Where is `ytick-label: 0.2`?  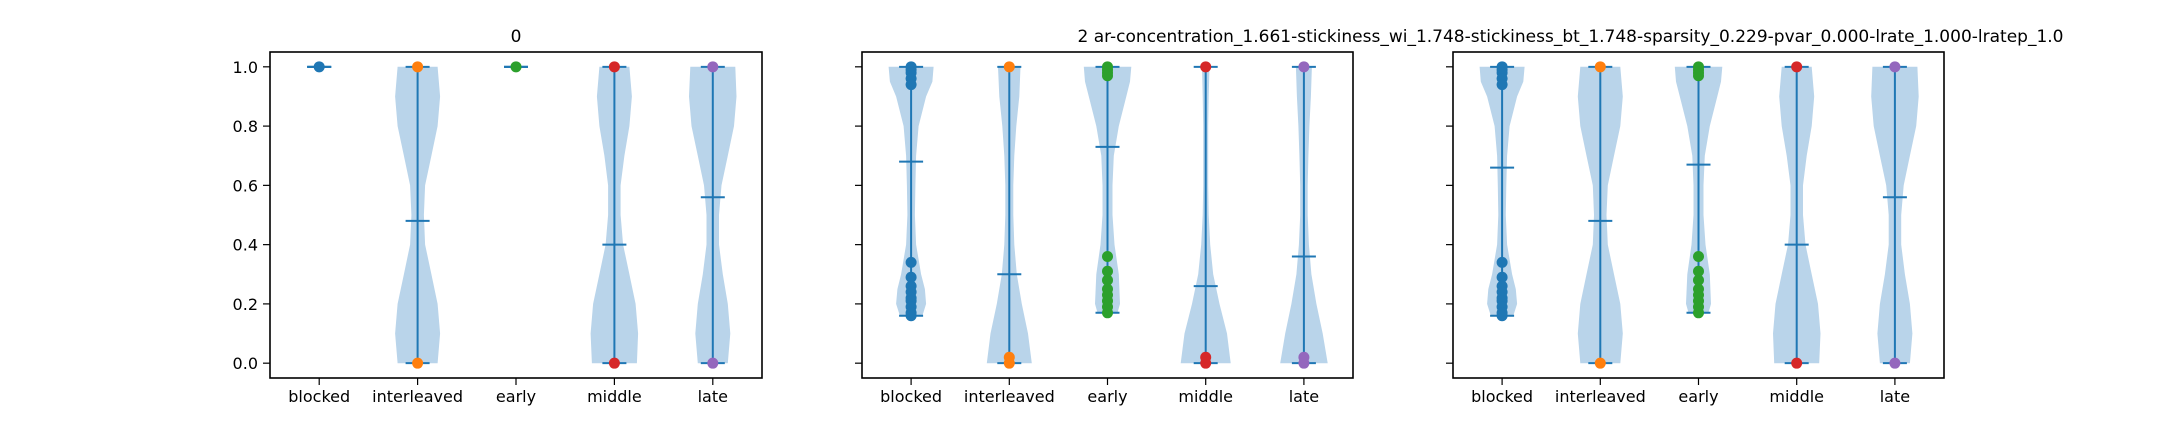 ytick-label: 0.2 is located at coordinates (245, 304).